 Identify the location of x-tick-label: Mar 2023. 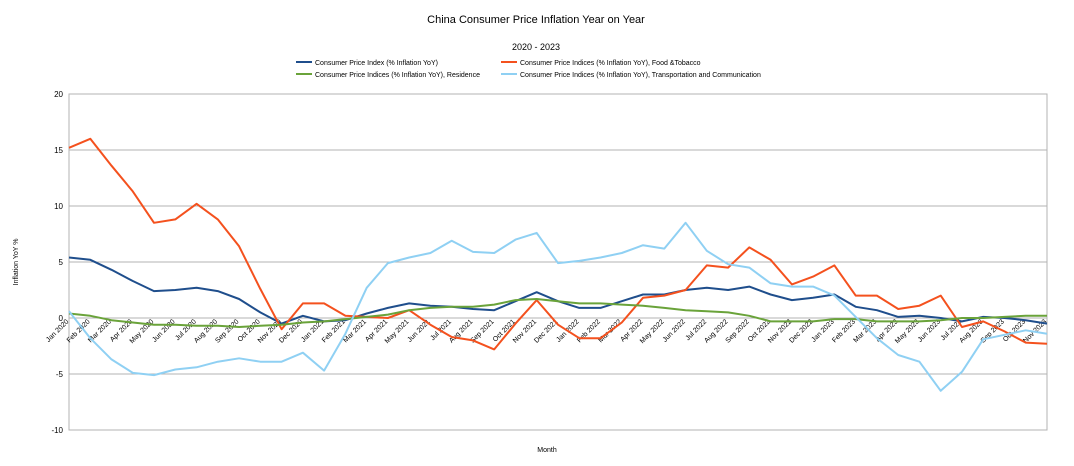
(865, 331).